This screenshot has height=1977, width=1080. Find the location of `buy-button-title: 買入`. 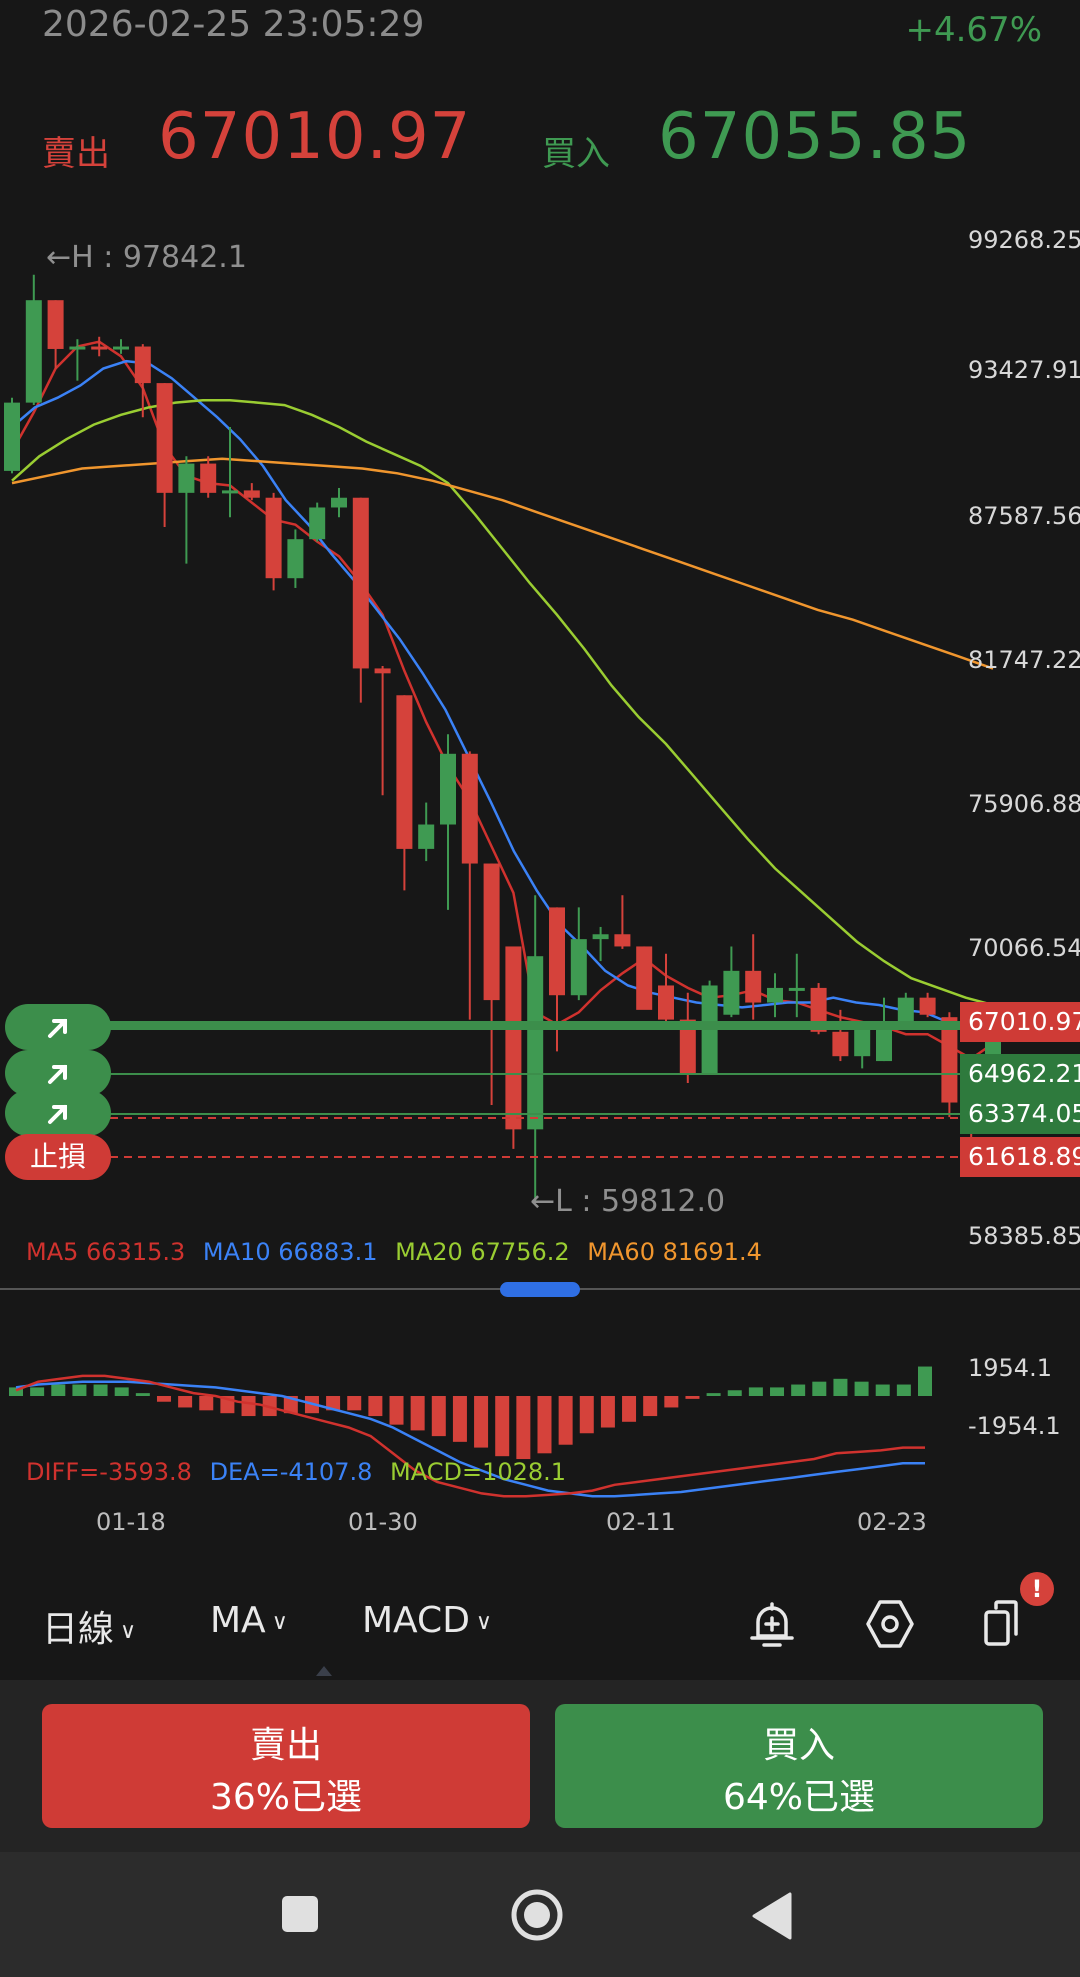

buy-button-title: 買入 is located at coordinates (798, 1745).